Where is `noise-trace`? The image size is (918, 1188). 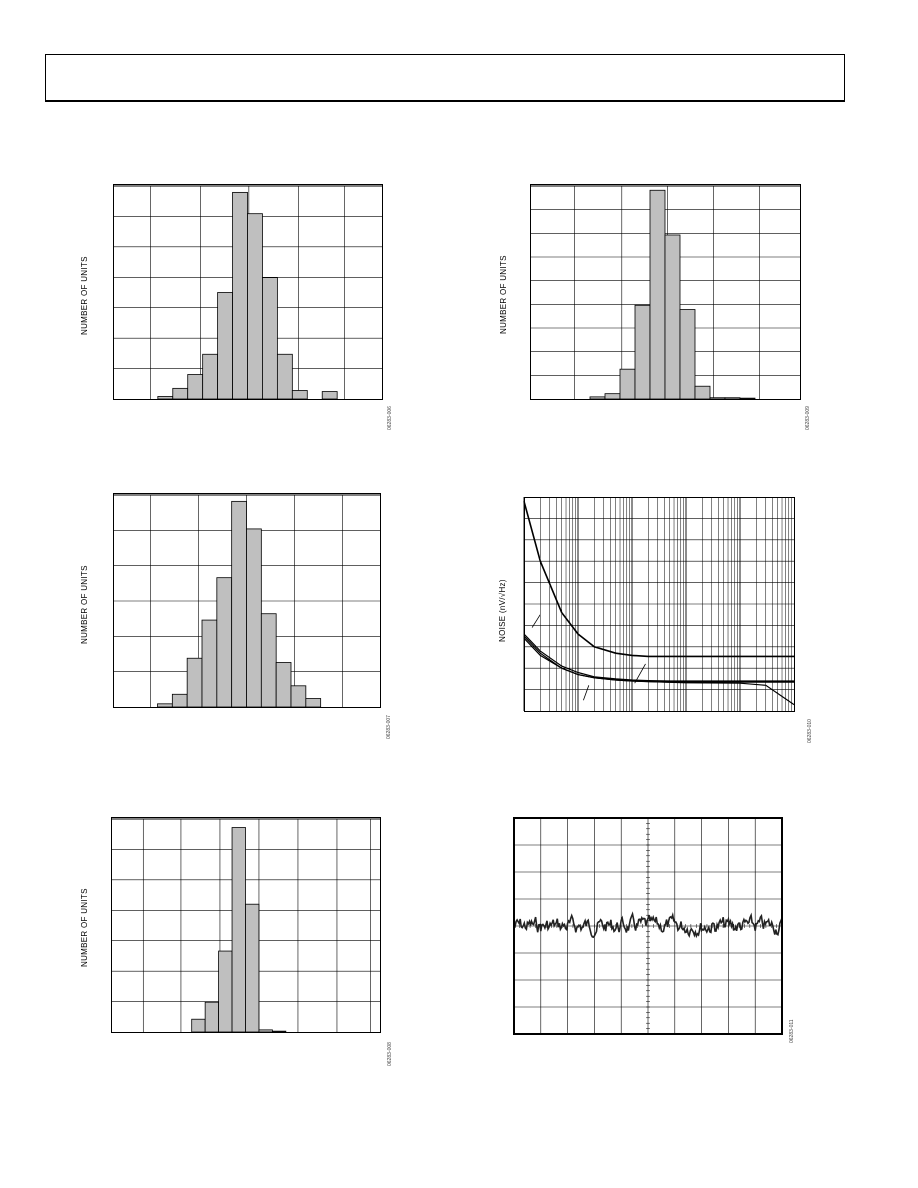 noise-trace is located at coordinates (648, 925).